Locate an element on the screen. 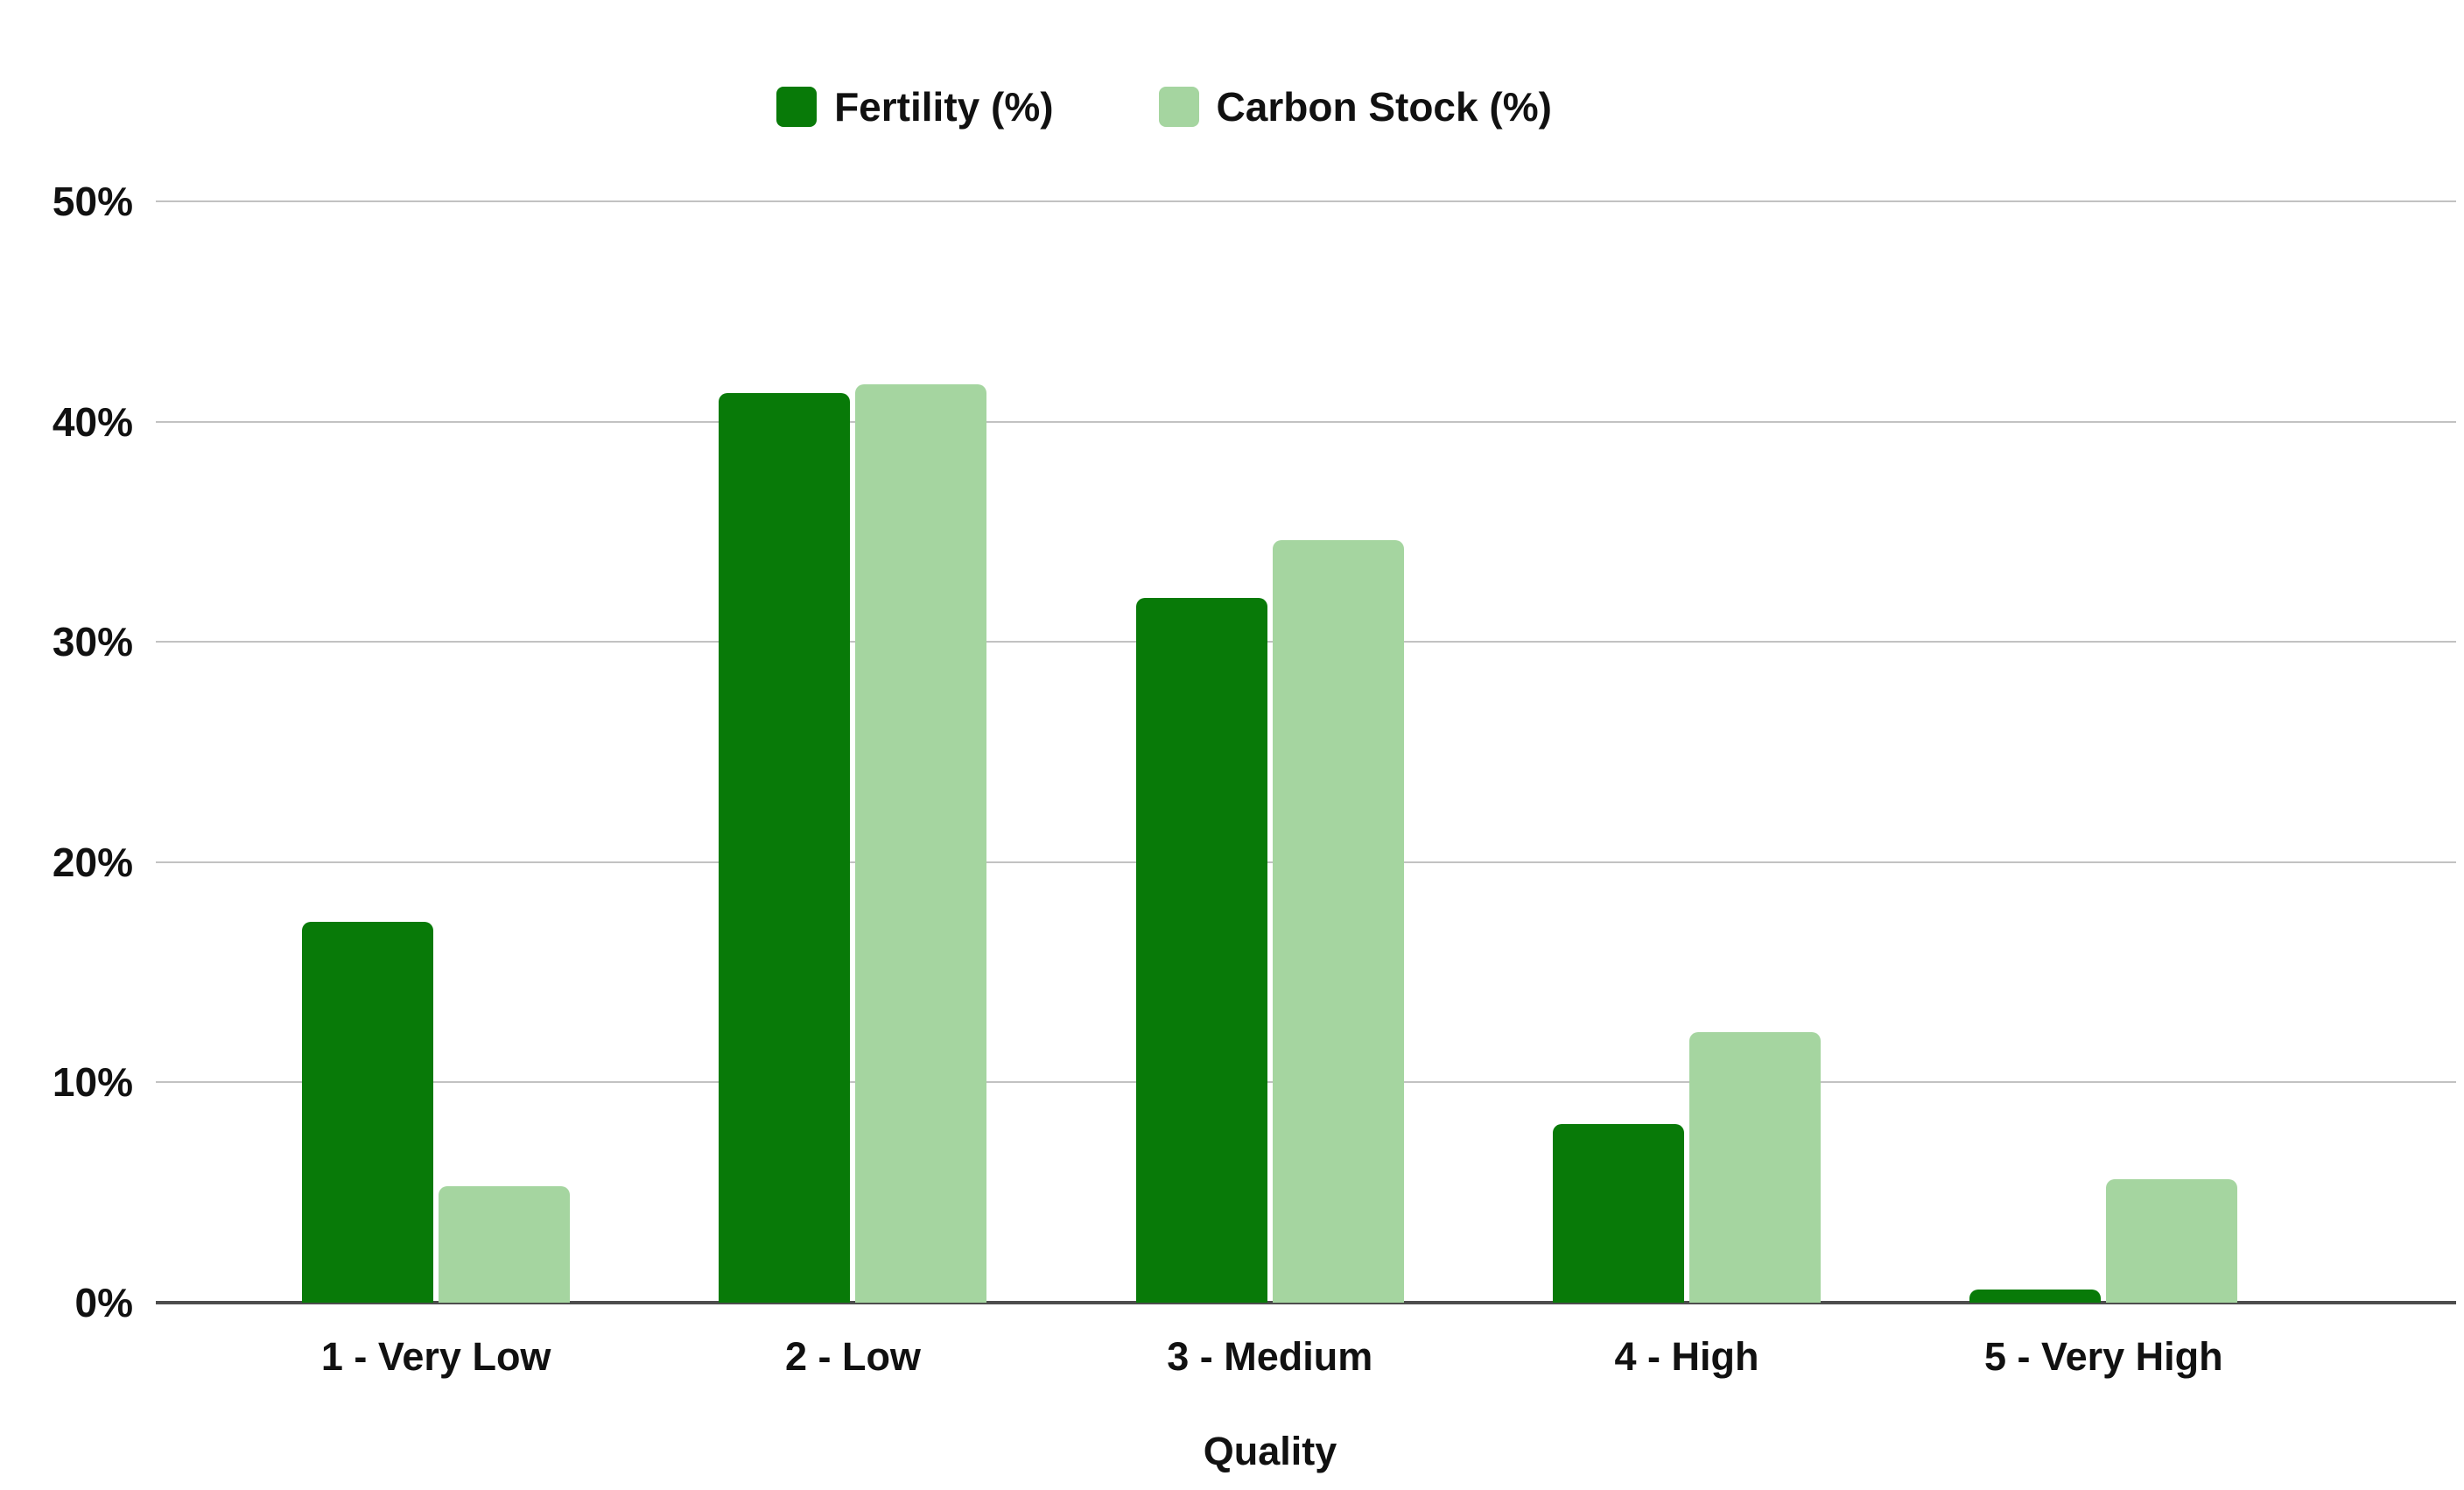 Image resolution: width=2464 pixels, height=1490 pixels. legend-label-carbon-stock: Carbon Stock (%) is located at coordinates (1384, 107).